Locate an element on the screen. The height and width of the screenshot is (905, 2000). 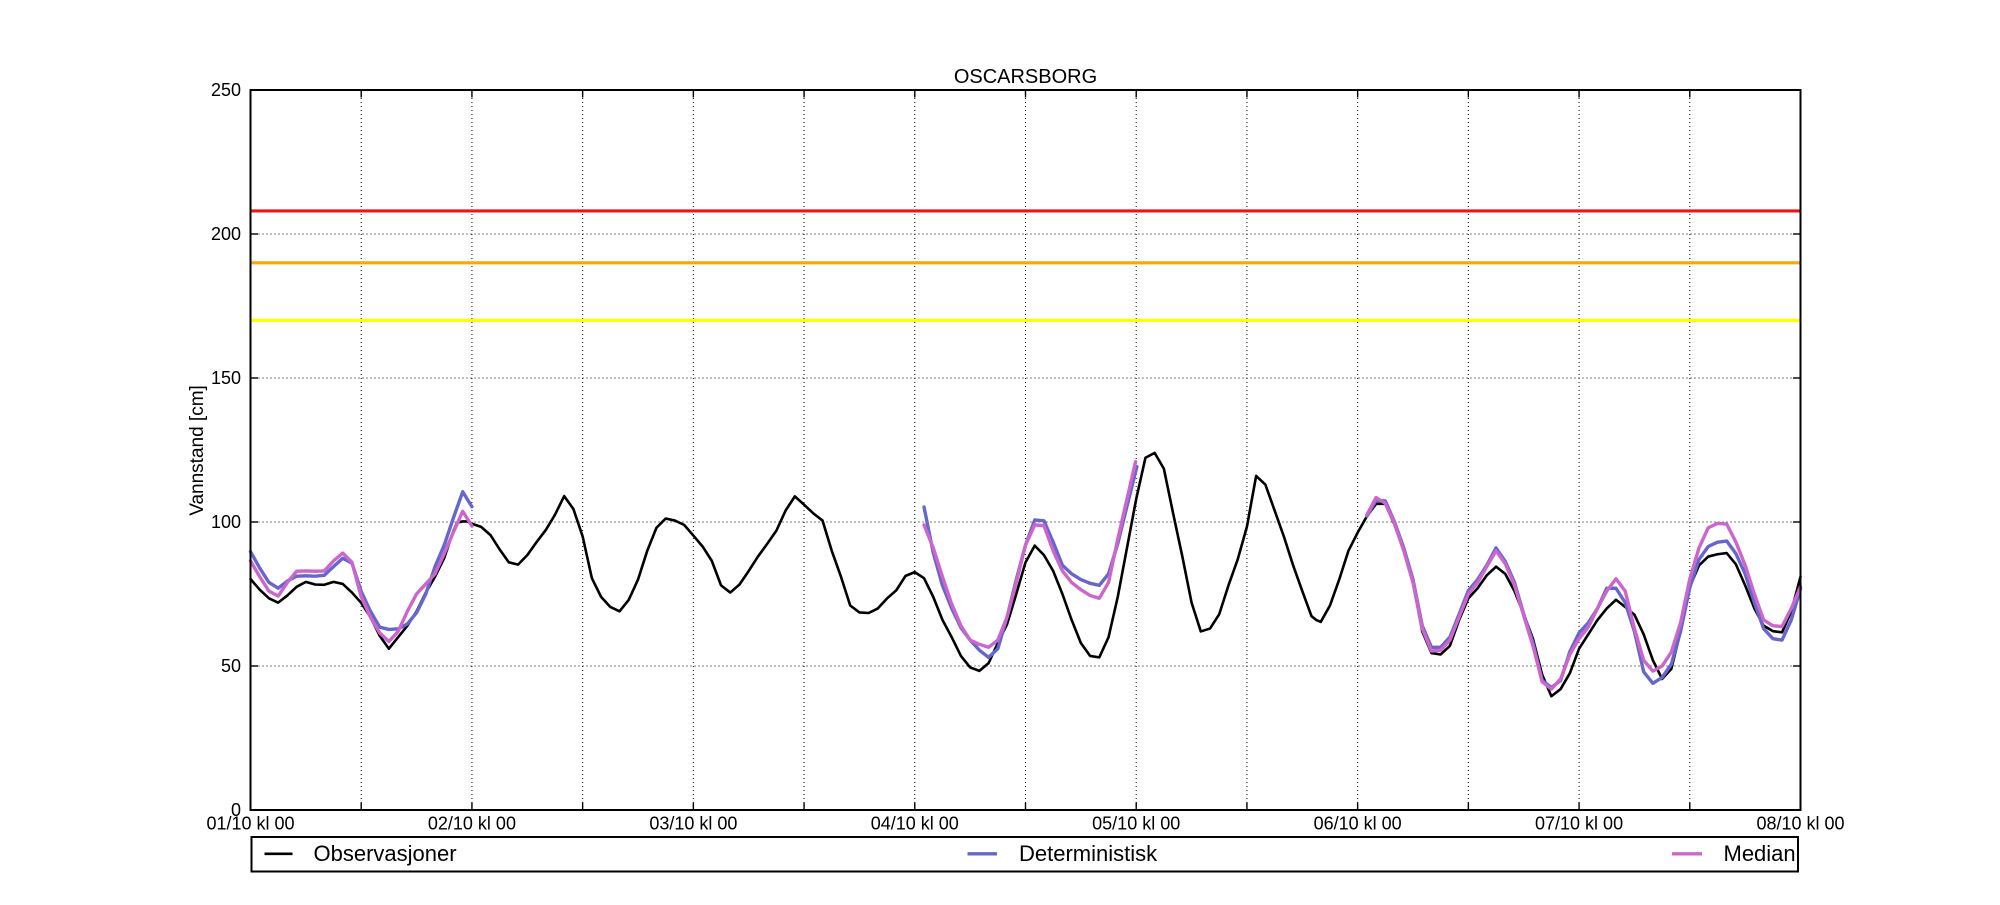
svg-text: 150 is located at coordinates (226, 378).